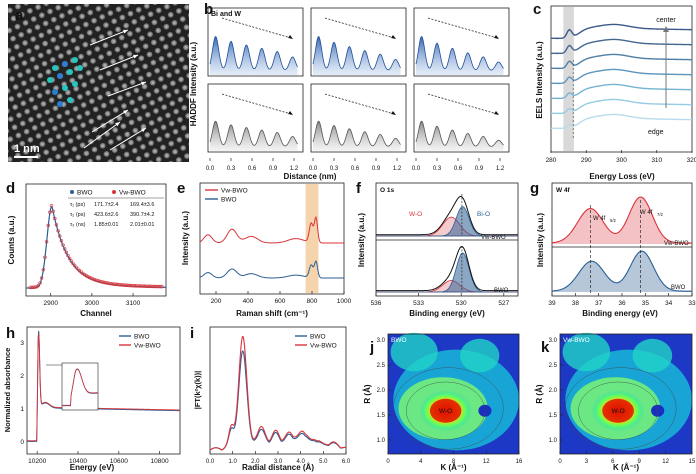 The height and width of the screenshot is (474, 696). What do you see at coordinates (255, 462) in the screenshot?
I see `x-tick-label-i: 2.0` at bounding box center [255, 462].